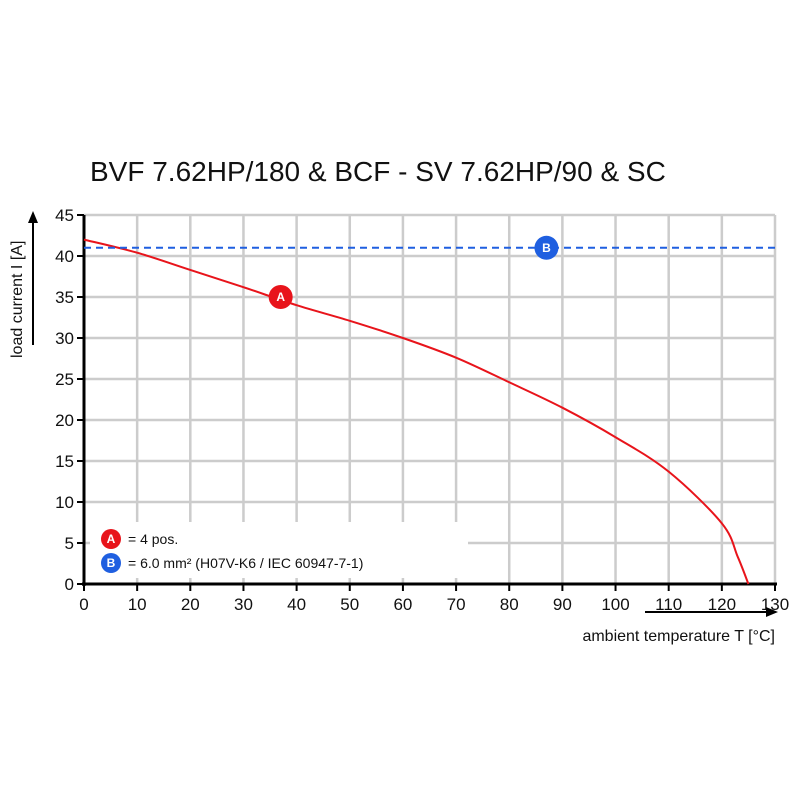  Describe the element at coordinates (69, 543) in the screenshot. I see `y-tick-label: 5` at that location.